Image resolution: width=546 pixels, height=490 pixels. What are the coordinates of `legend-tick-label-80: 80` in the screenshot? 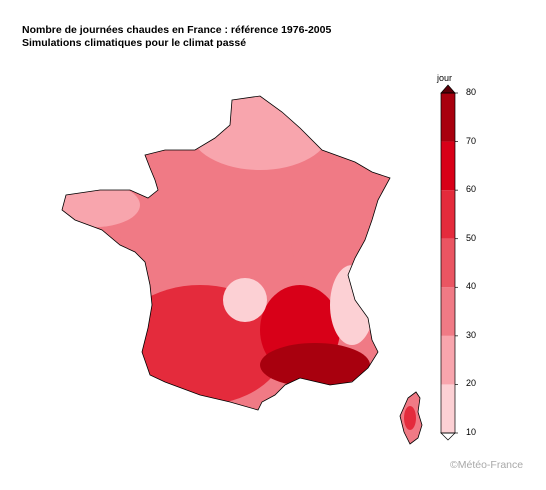 It's located at (471, 92).